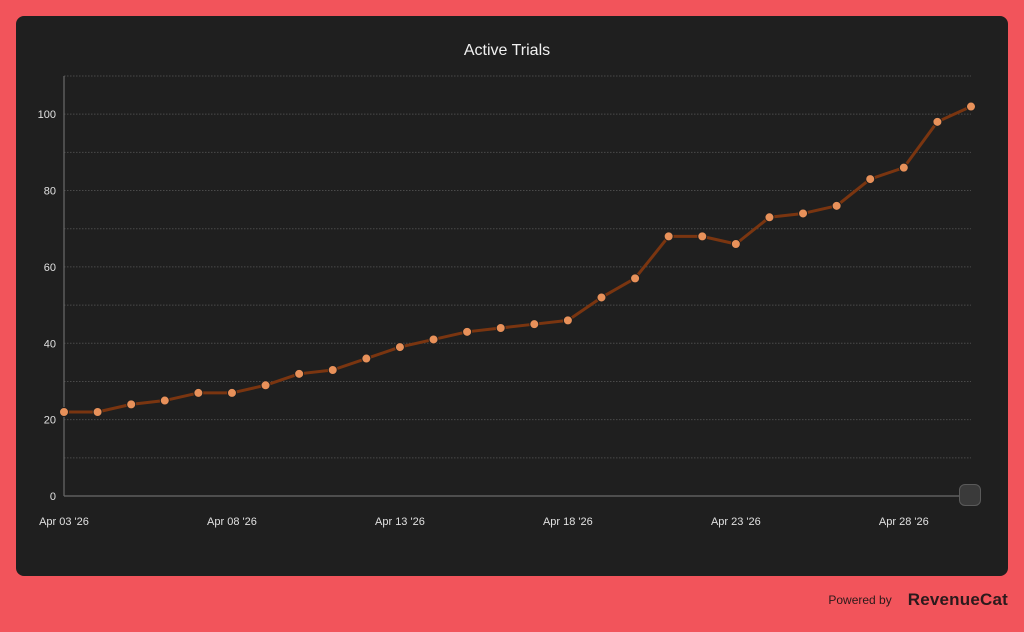  I want to click on y-tick-label: 20, so click(50, 421).